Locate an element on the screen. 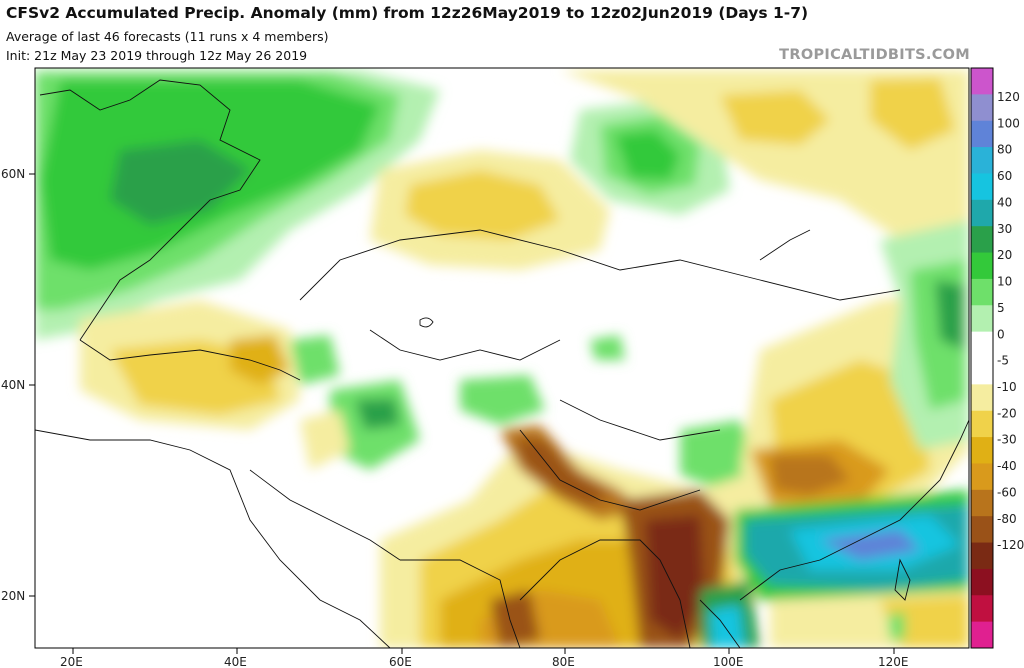 The height and width of the screenshot is (668, 1024). lon-label: 40E is located at coordinates (235, 661).